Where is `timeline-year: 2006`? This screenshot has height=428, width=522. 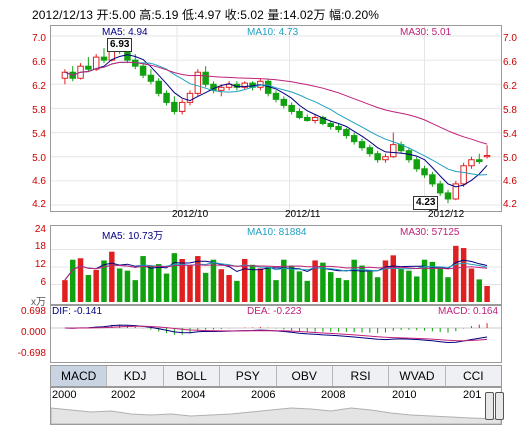
timeline-year: 2006 is located at coordinates (263, 395).